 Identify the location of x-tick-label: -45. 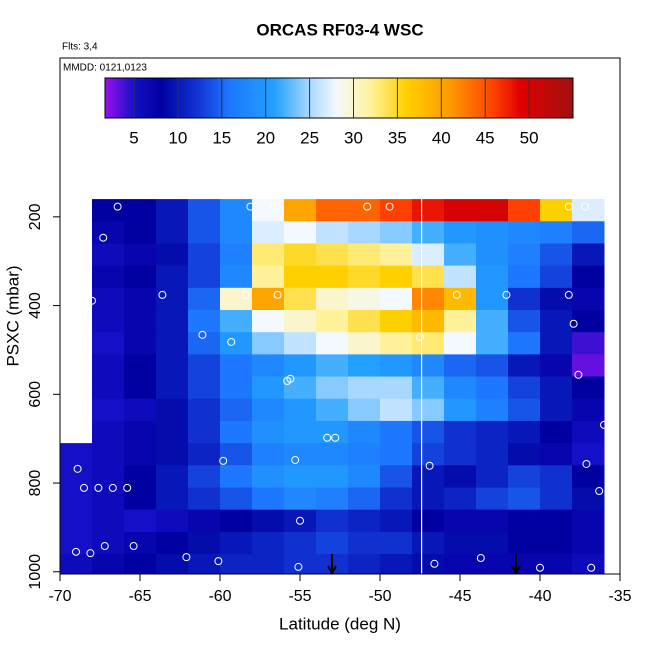
(459, 596).